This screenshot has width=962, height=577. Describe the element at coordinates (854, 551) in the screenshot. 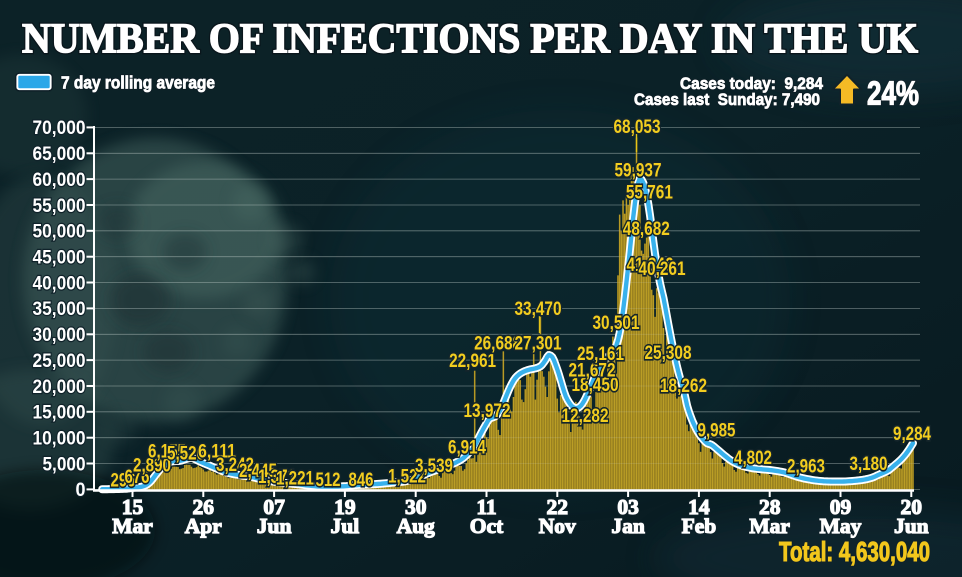

I see `svg-text: Total: 4,630,040` at that location.